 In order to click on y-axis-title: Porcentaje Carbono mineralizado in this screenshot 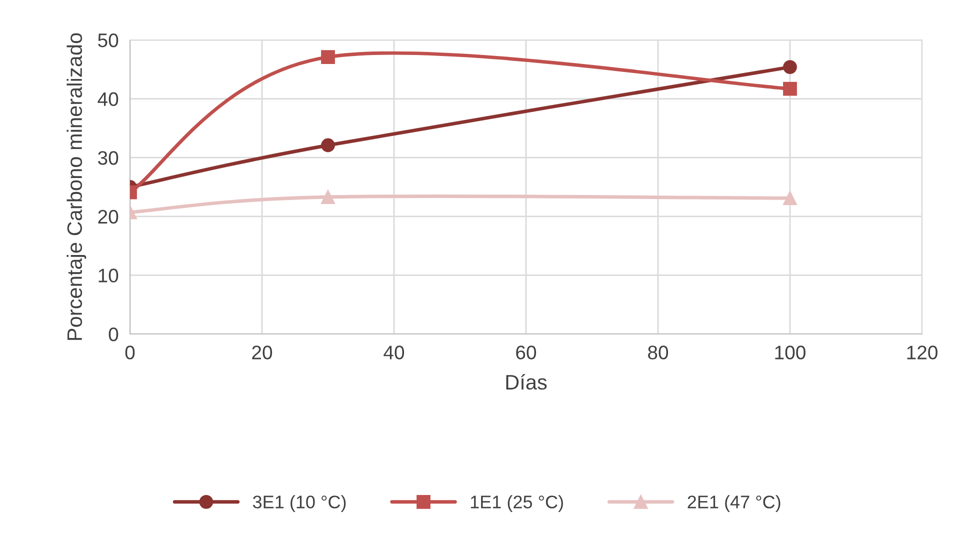, I will do `click(76, 186)`.